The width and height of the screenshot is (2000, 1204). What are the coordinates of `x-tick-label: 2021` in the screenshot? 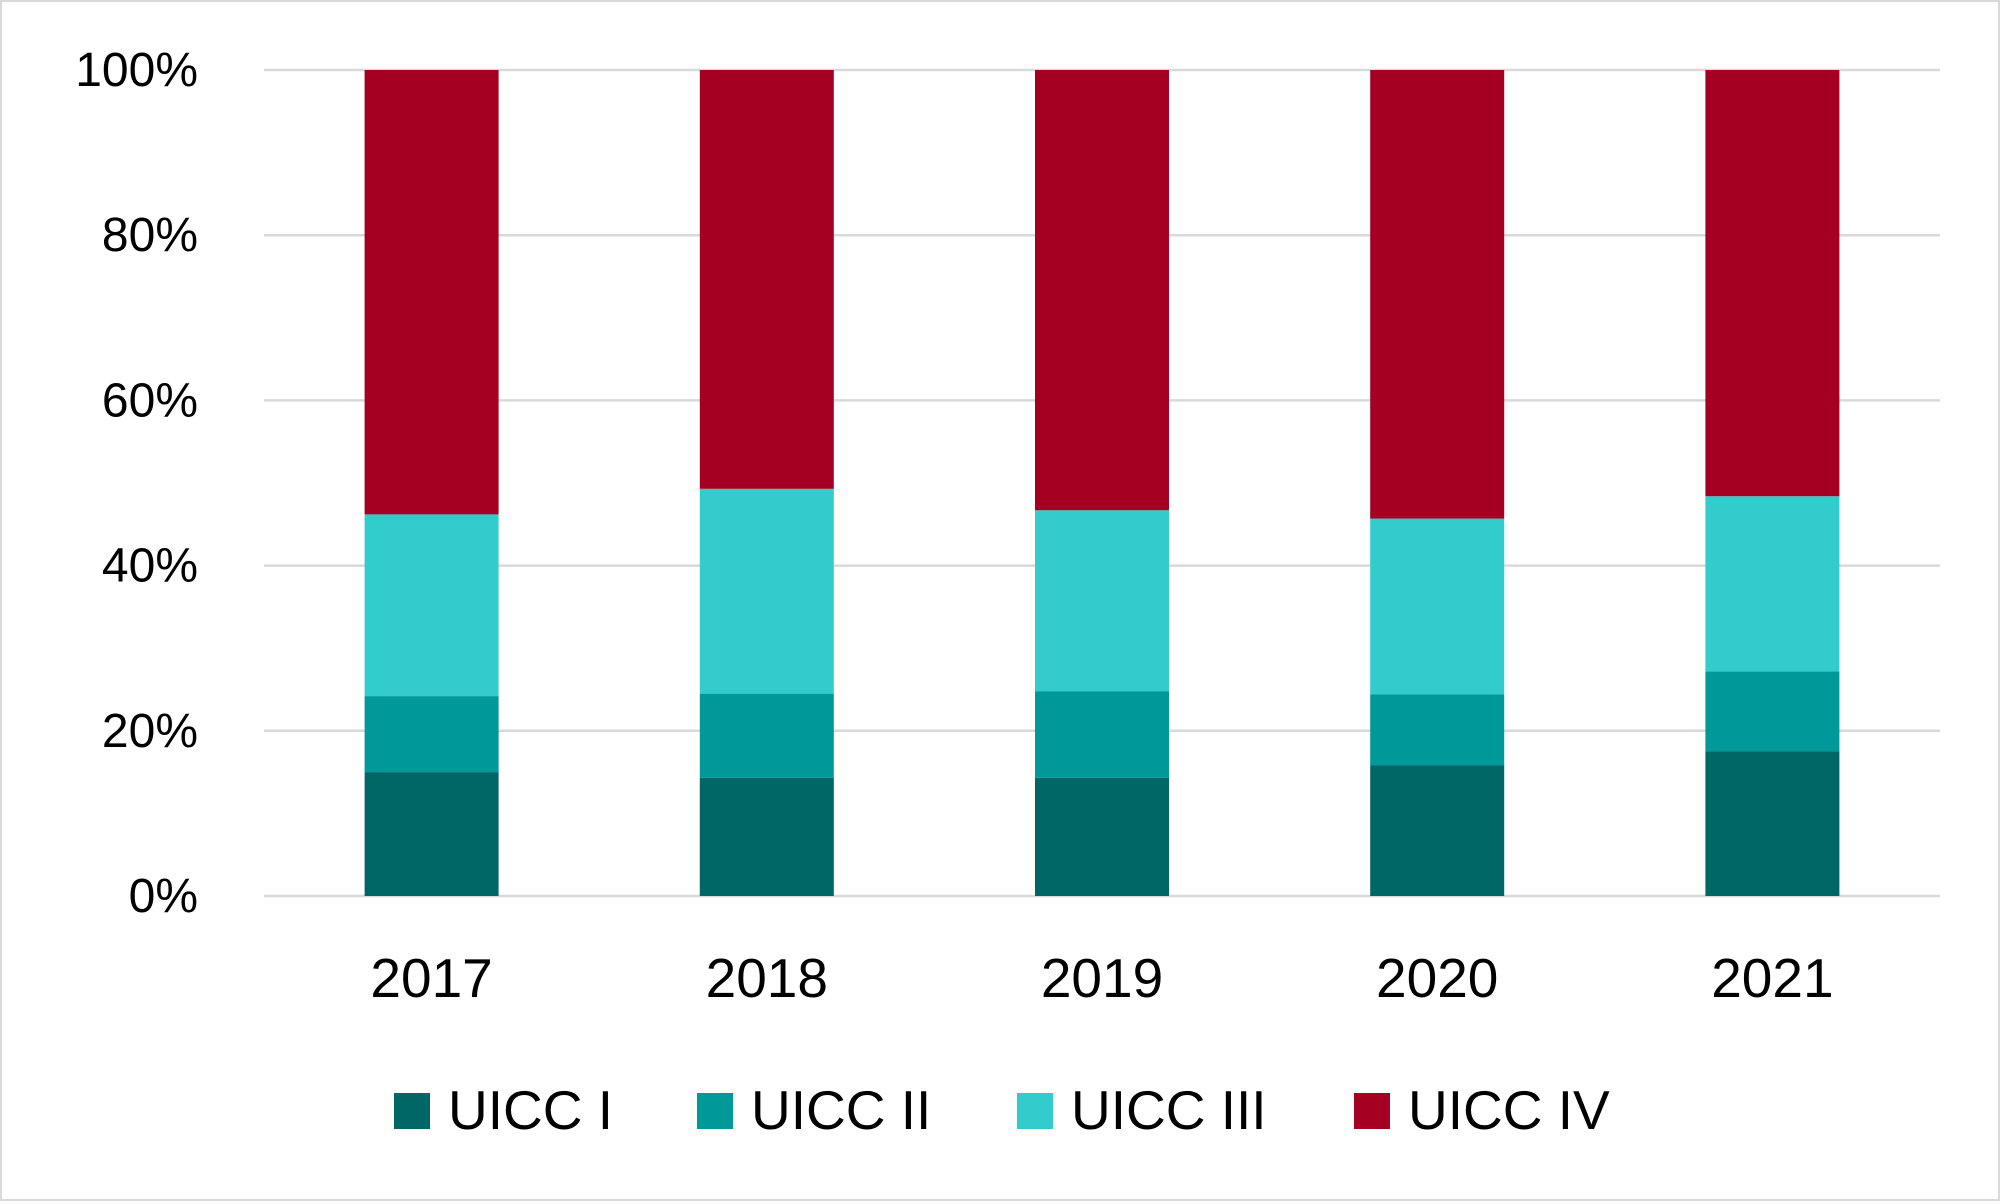 It's located at (1772, 978).